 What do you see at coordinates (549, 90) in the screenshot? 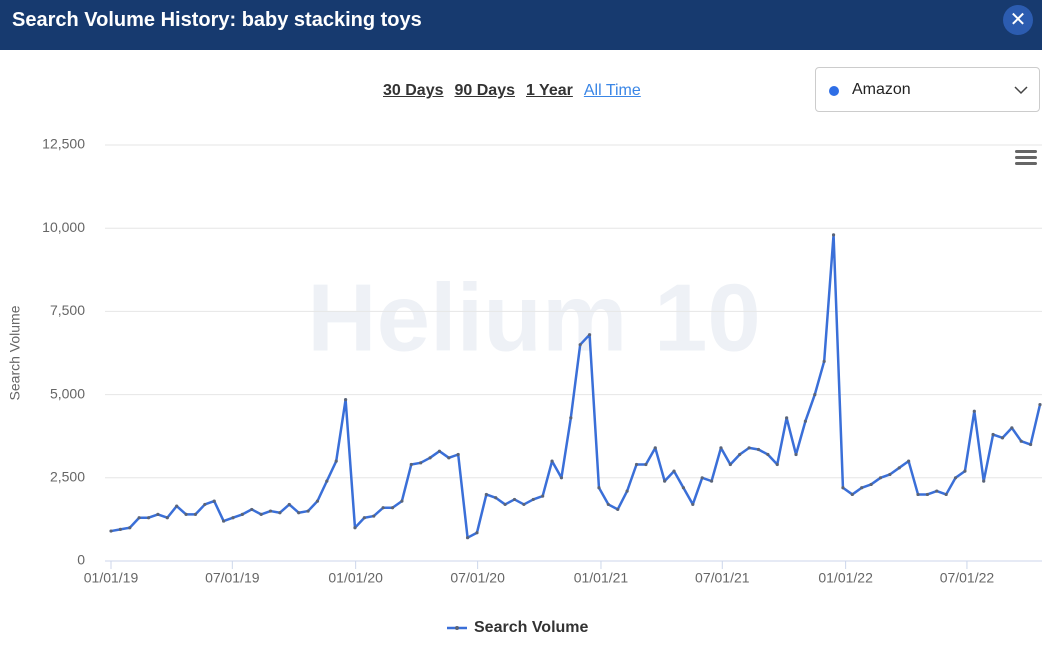
I see `range-button: 1 Year` at bounding box center [549, 90].